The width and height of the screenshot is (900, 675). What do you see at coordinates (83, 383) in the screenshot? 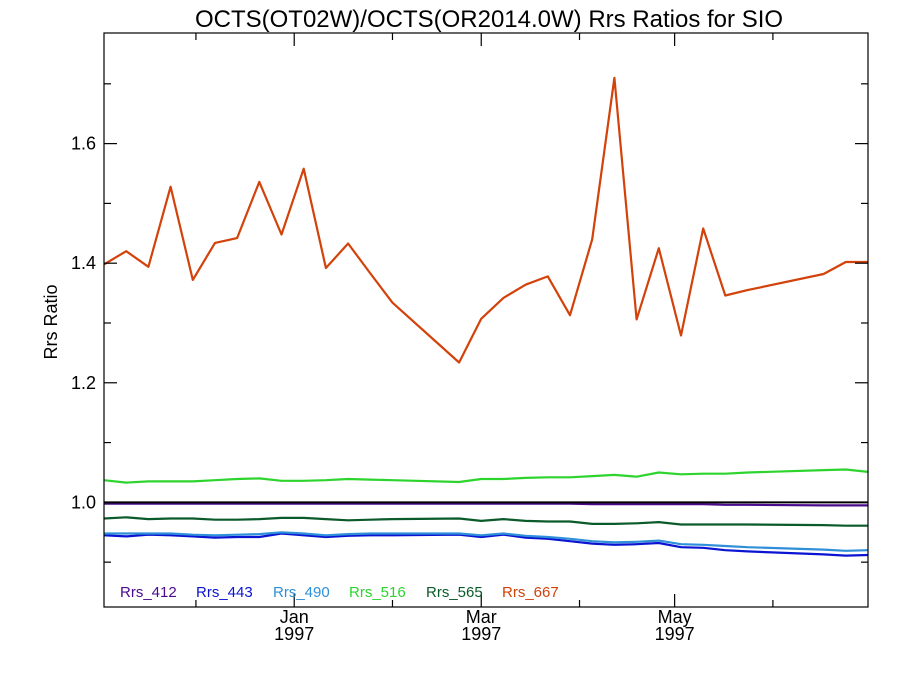
I see `y-tick-label: 1.2` at bounding box center [83, 383].